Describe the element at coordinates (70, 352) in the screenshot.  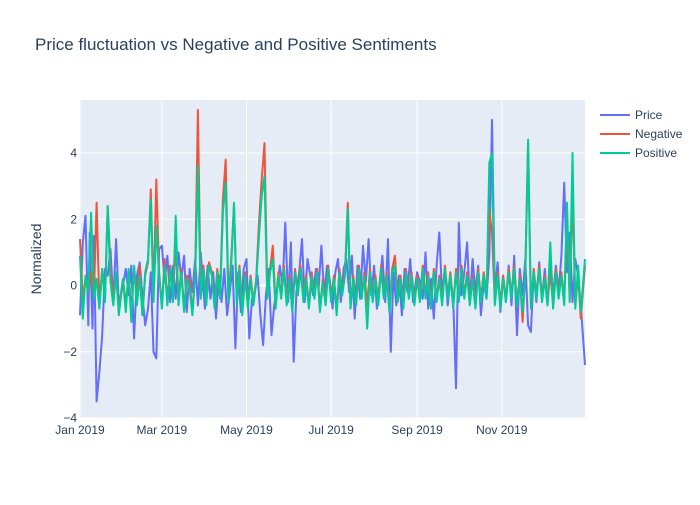
I see `y-tick-label: −2` at that location.